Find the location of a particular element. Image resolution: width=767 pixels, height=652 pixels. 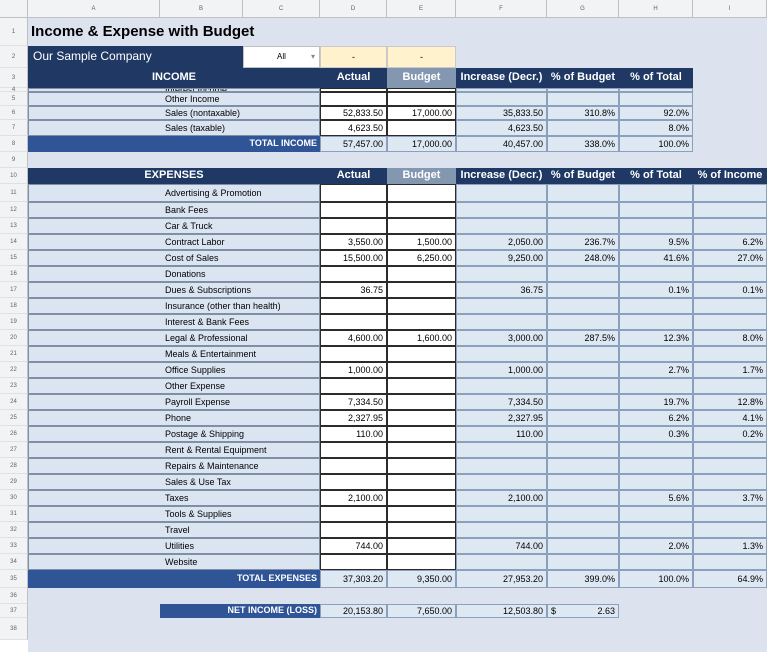

row-header-11: 11 is located at coordinates (14, 193).